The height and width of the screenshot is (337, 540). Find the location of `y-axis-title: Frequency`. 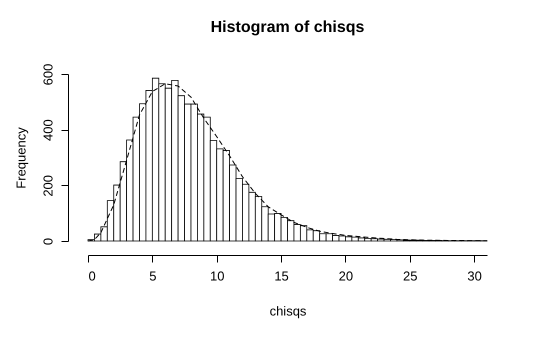

y-axis-title: Frequency is located at coordinates (21, 157).